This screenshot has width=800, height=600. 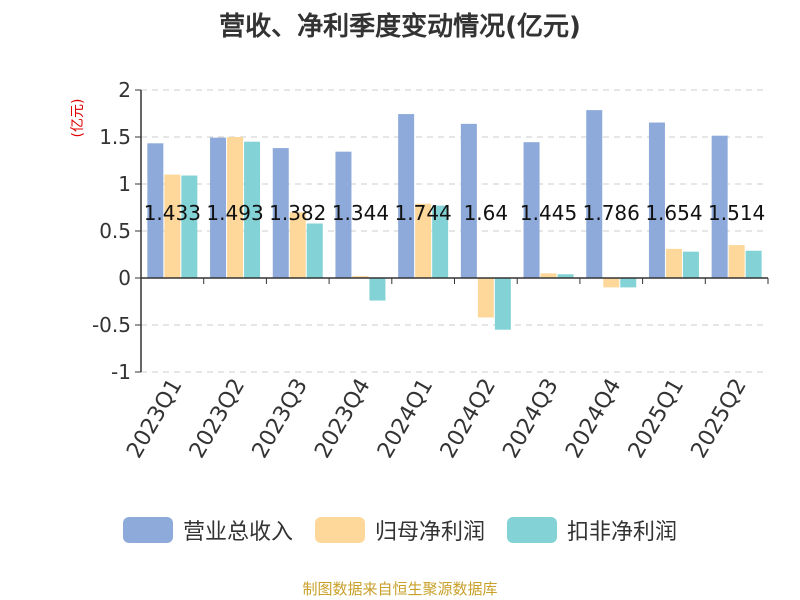 I want to click on data-label-revenue: 1.744, so click(x=423, y=213).